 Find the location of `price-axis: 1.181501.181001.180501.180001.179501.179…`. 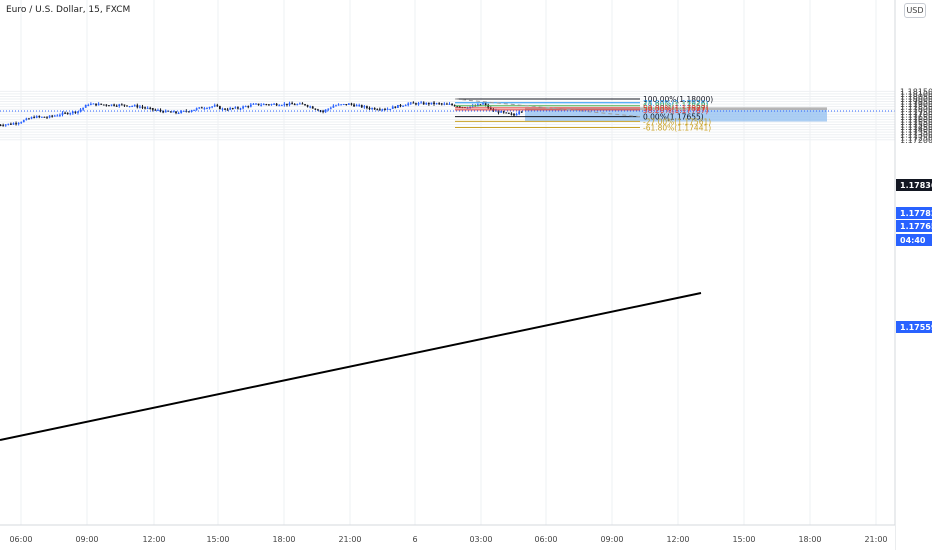

price-axis: 1.181501.181001.180501.180001.179501.179… is located at coordinates (913, 275).